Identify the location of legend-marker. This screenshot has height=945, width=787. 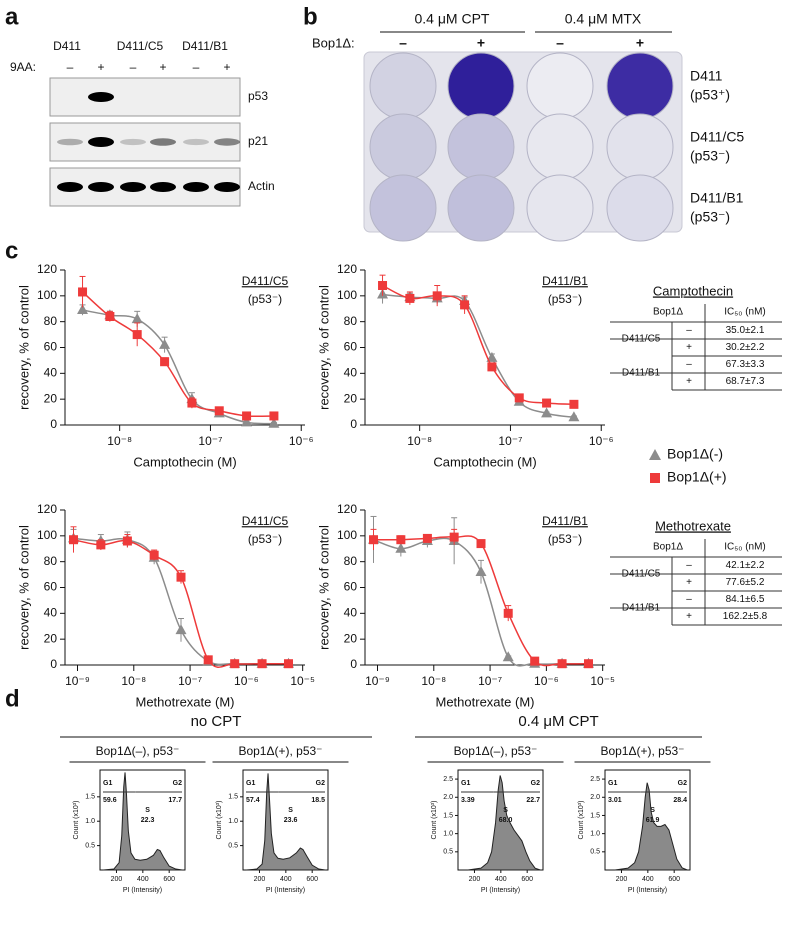
(655, 454).